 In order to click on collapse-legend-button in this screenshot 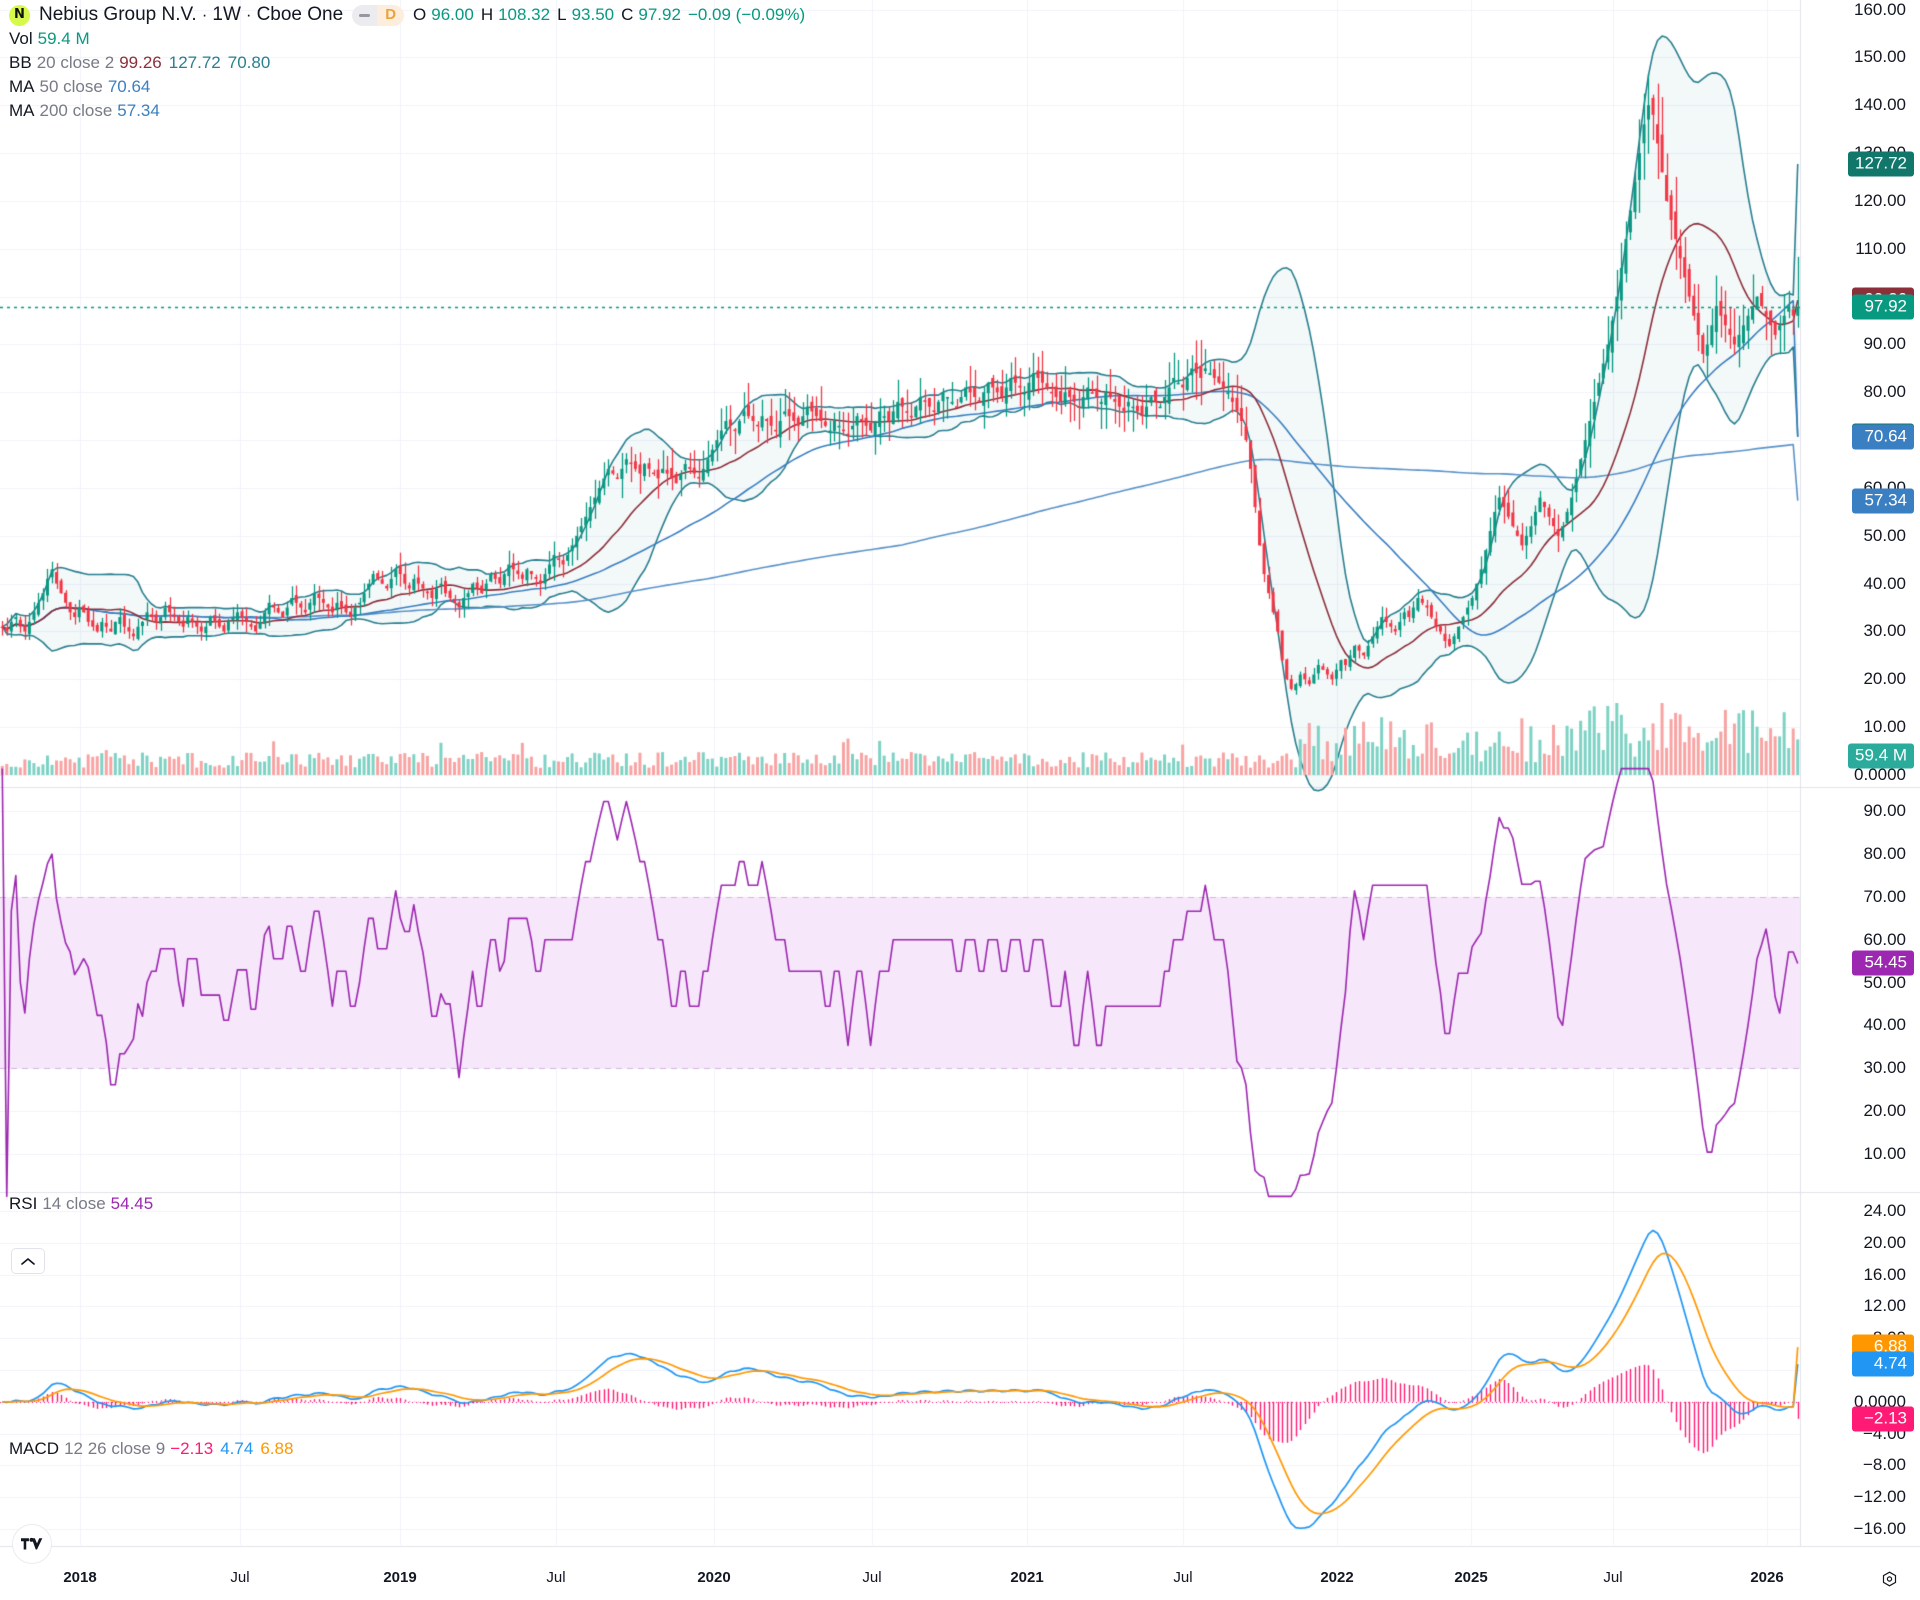, I will do `click(28, 1261)`.